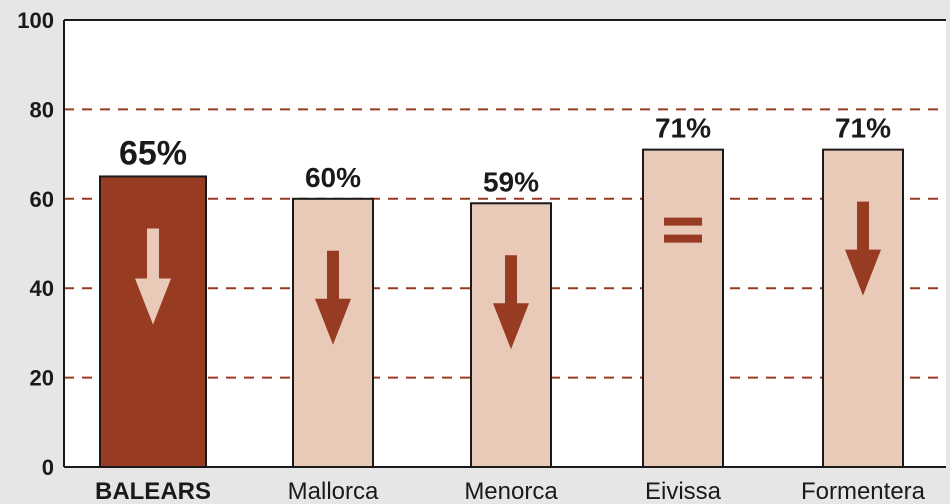 This screenshot has height=504, width=950. I want to click on y-tick-label-80: 80, so click(42, 109).